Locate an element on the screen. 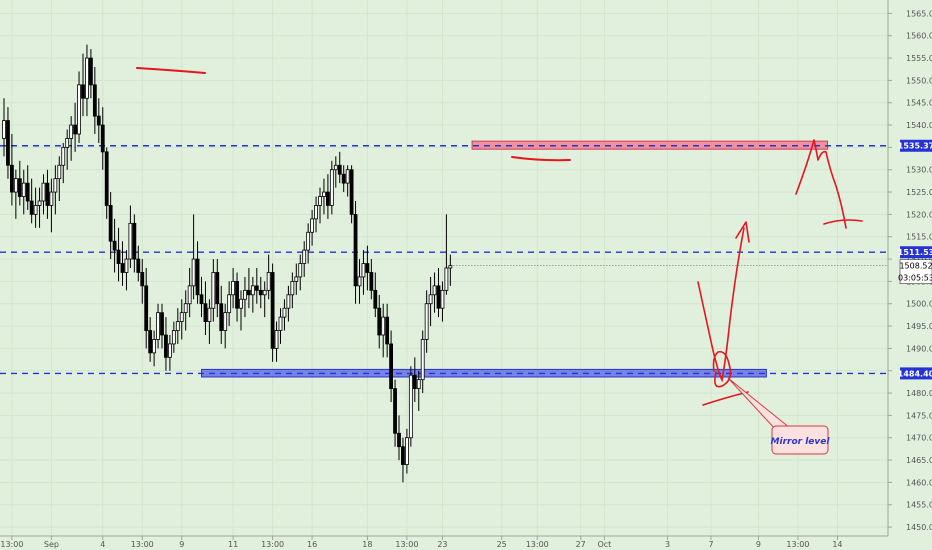 The height and width of the screenshot is (550, 932). y-tick-label: 1495.00 is located at coordinates (919, 326).